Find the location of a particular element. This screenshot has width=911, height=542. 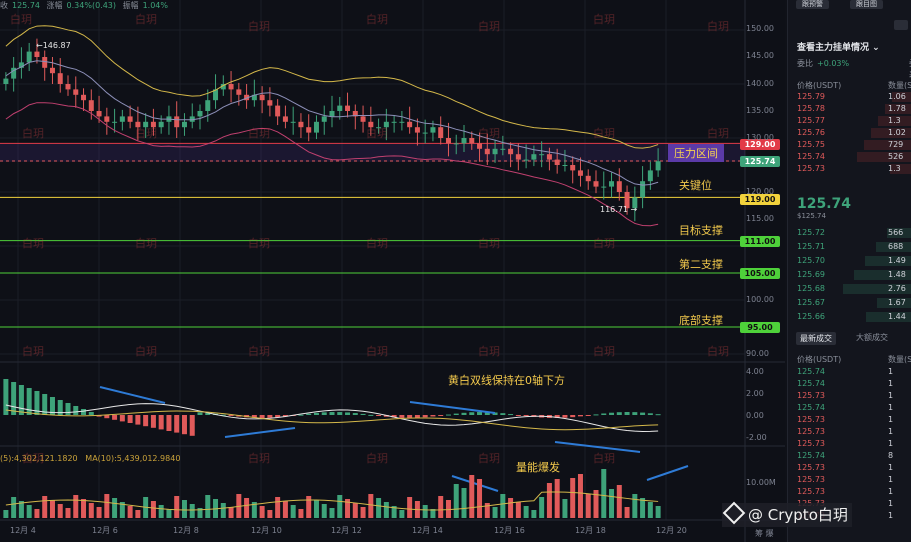

x-tick: 12月 4 is located at coordinates (23, 530).